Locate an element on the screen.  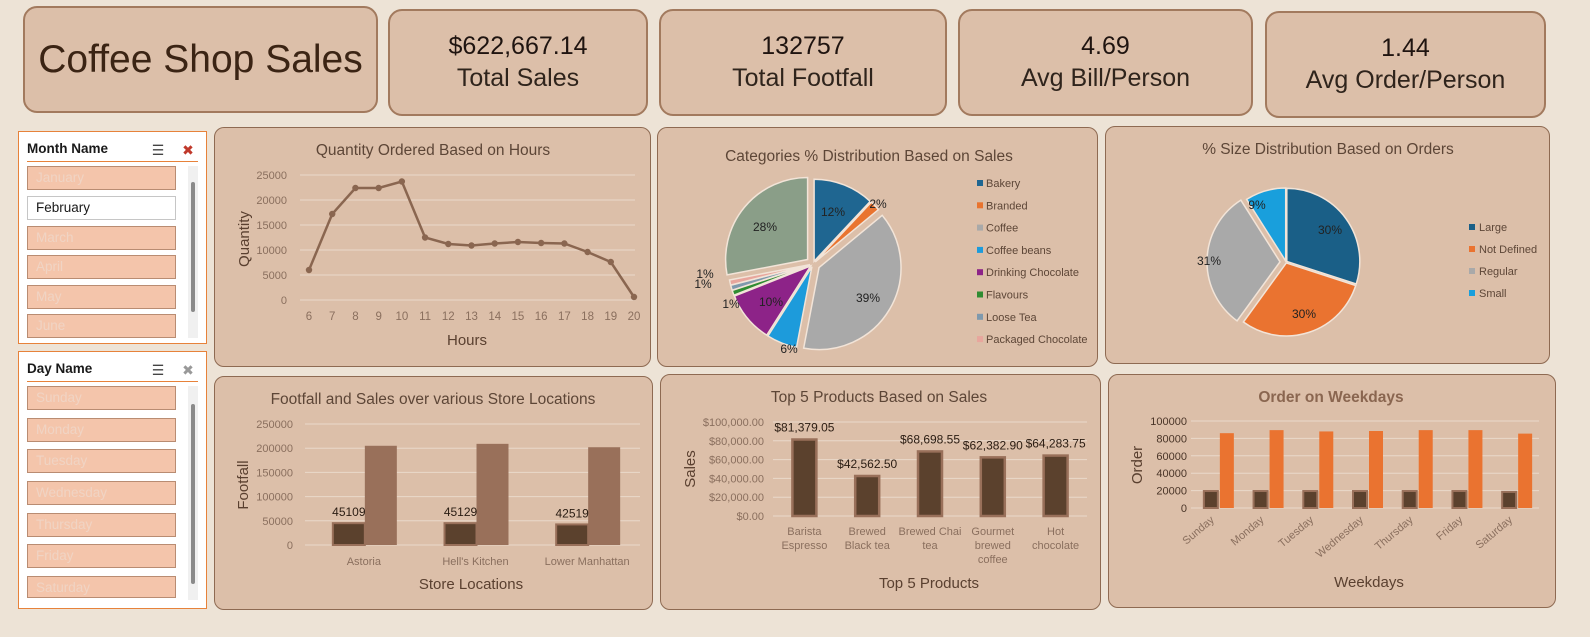
x-tick-label: Wednesday is located at coordinates (1340, 537).